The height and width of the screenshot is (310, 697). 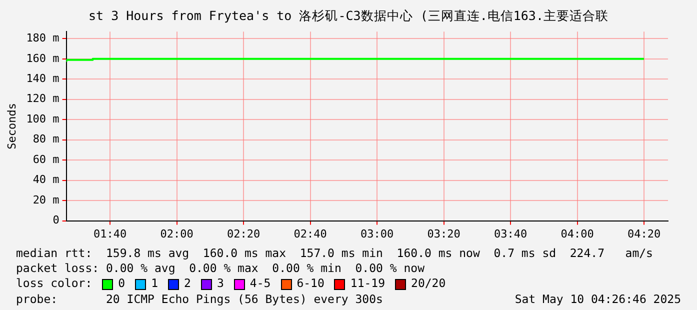 I want to click on y-tick-label: 160 m, so click(x=43, y=58).